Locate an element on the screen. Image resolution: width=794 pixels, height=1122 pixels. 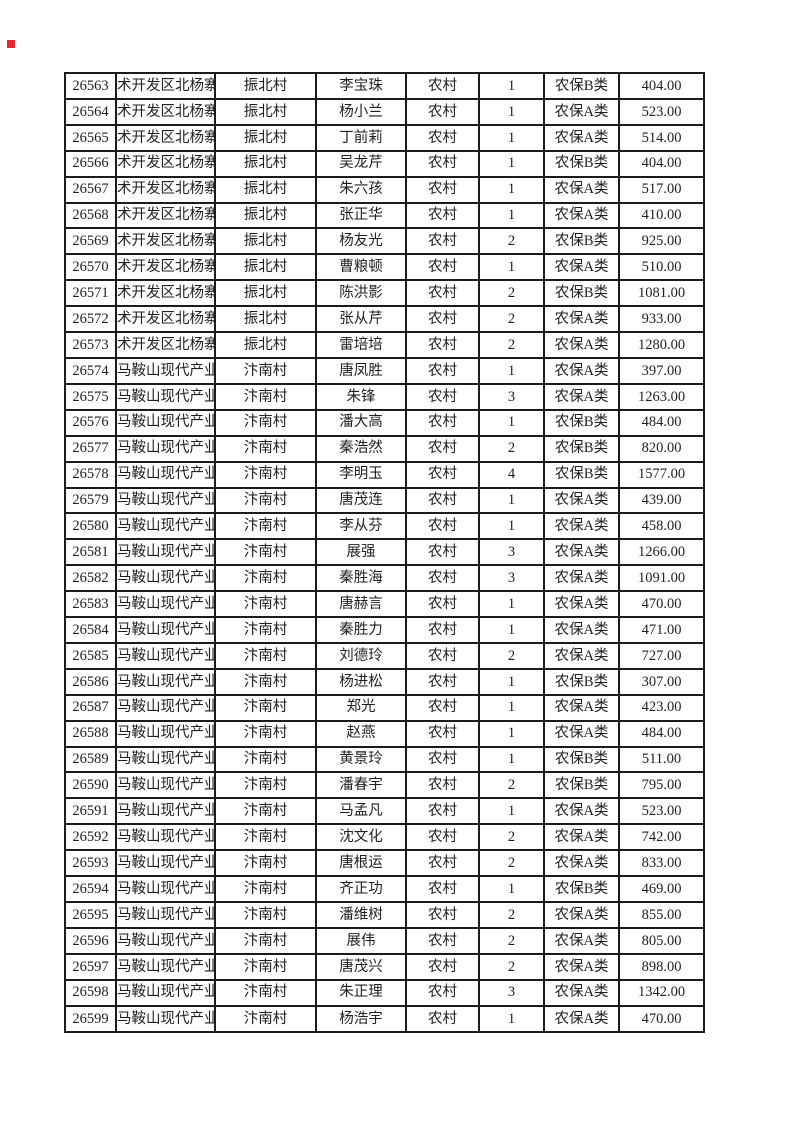
amount-cell: 1081.00 is located at coordinates (661, 293).